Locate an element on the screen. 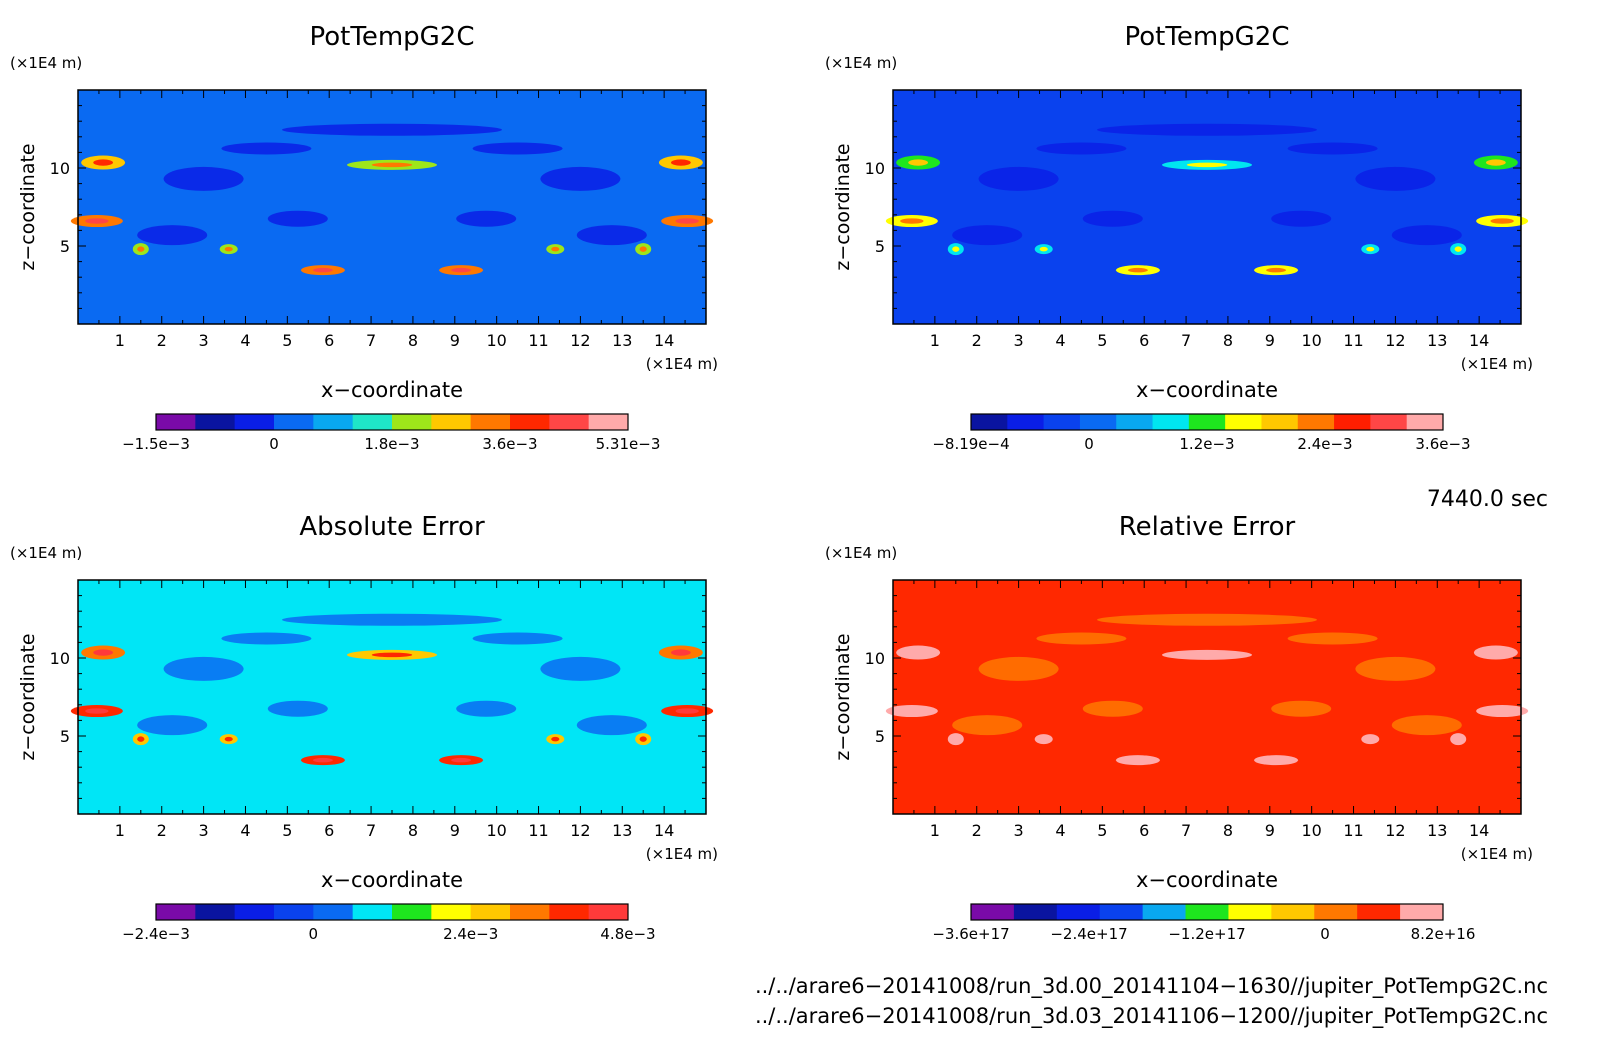 This screenshot has width=1604, height=1054. x-tick-label: 7 is located at coordinates (371, 830).